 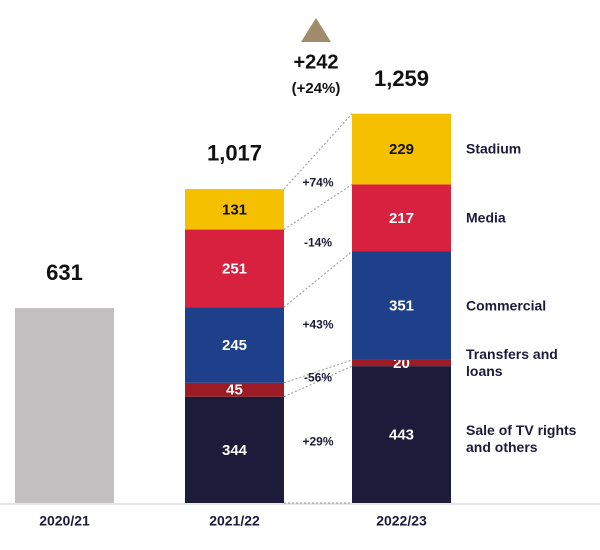 I want to click on legend-label: Stadium, so click(x=494, y=148).